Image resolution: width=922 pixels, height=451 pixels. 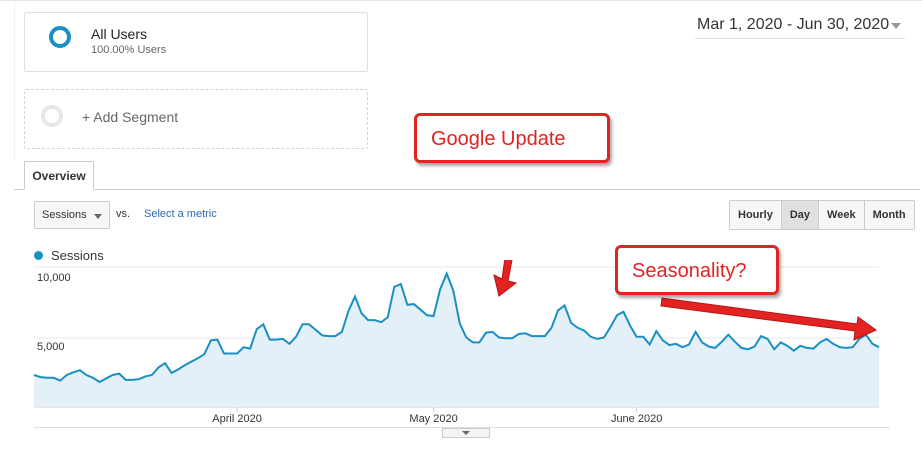 What do you see at coordinates (51, 347) in the screenshot?
I see `y-tick-label: 5,000` at bounding box center [51, 347].